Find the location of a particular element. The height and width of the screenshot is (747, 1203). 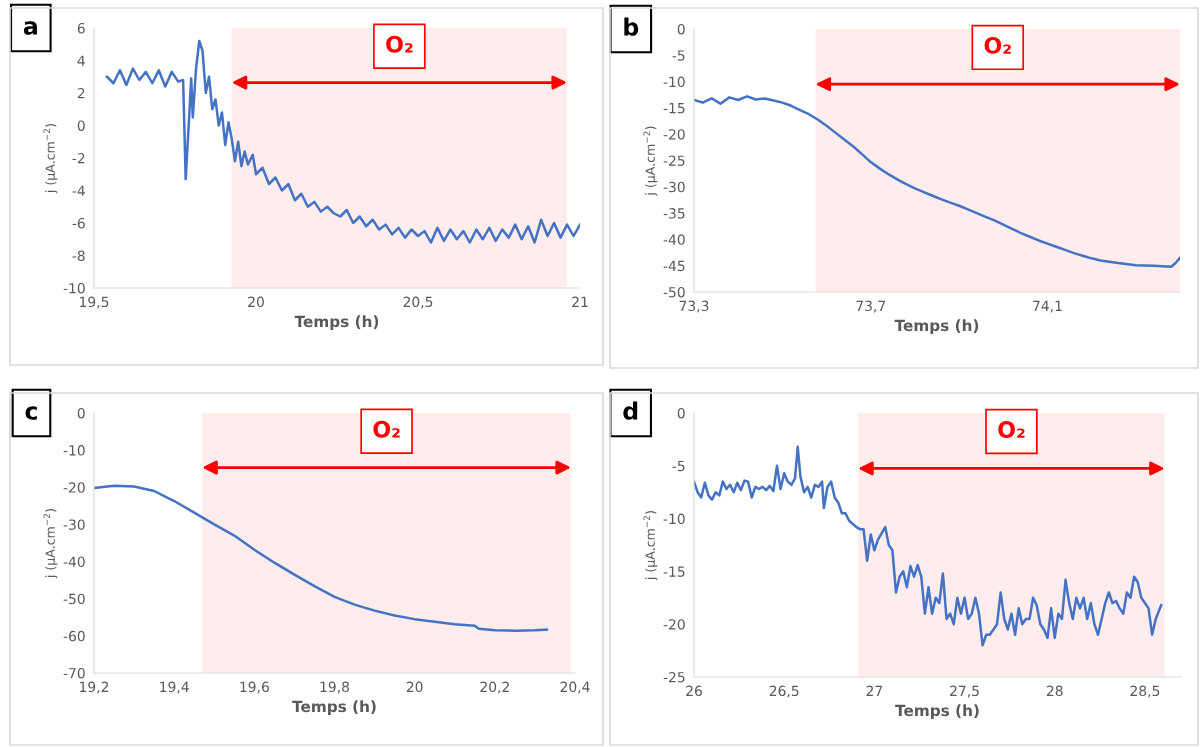

x-tick-label: 74,1 is located at coordinates (1047, 306).